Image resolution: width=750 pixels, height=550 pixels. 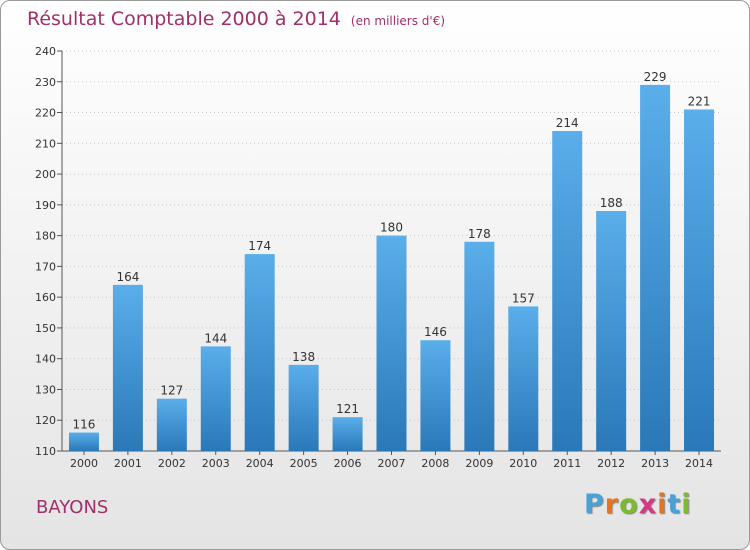 I want to click on bar-value-label: 164, so click(x=127, y=277).